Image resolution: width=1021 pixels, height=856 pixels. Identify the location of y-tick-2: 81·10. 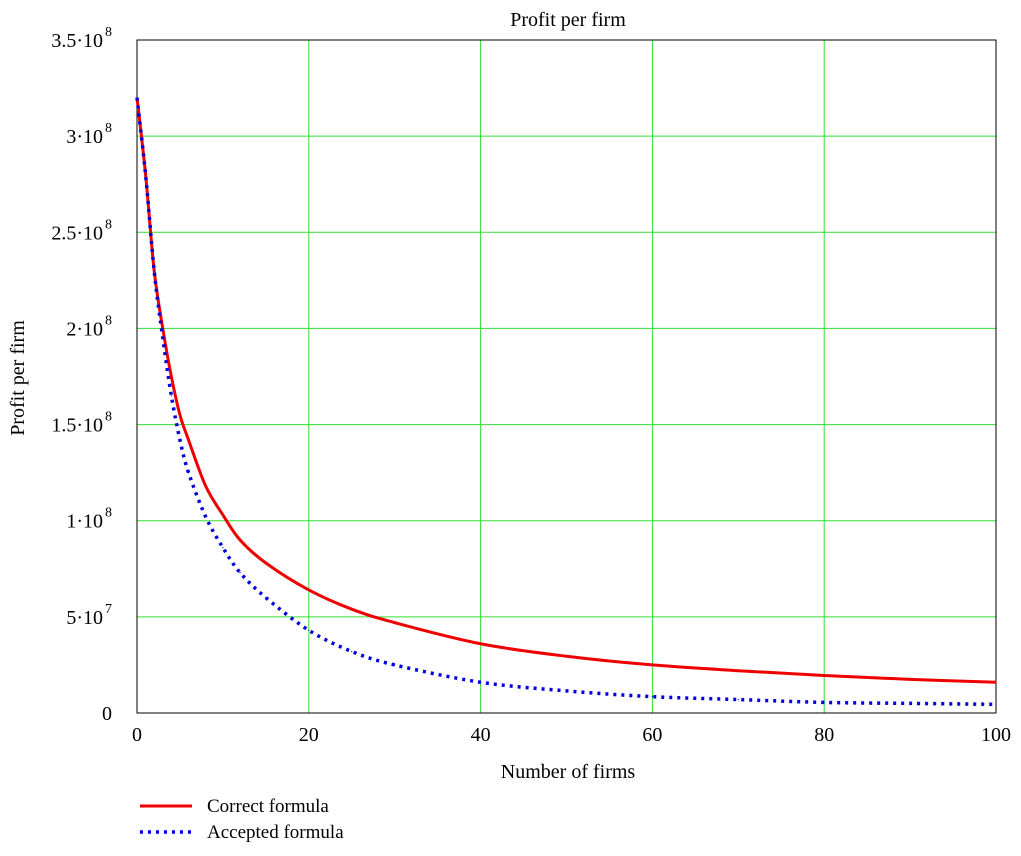
(89, 519).